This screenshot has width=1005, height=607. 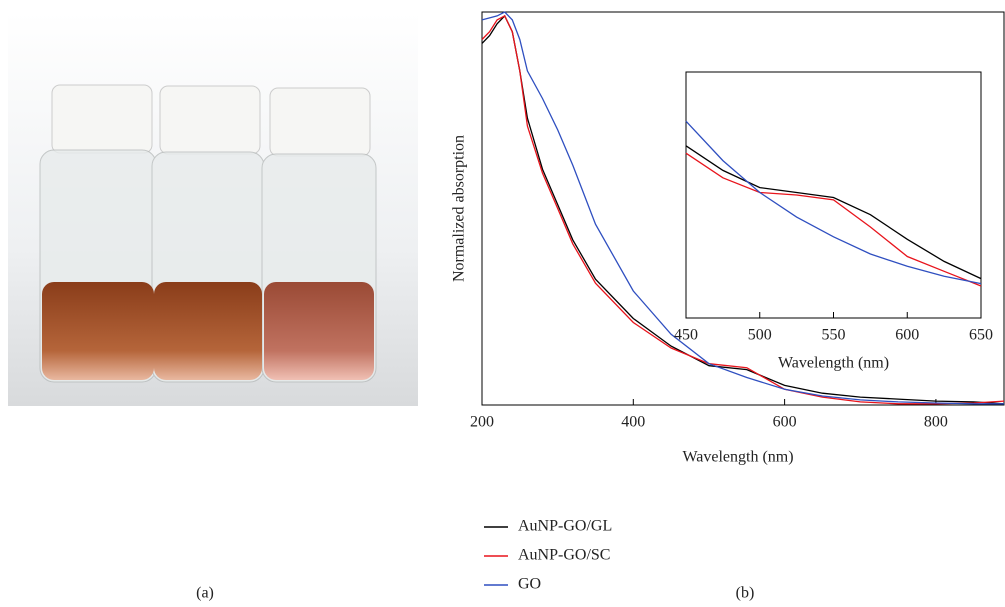 I want to click on caption: (a), so click(x=205, y=593).